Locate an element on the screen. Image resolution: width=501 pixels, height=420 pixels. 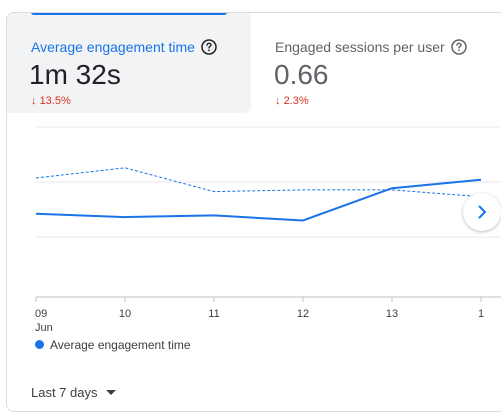
metric-label: Average engagement time is located at coordinates (113, 47).